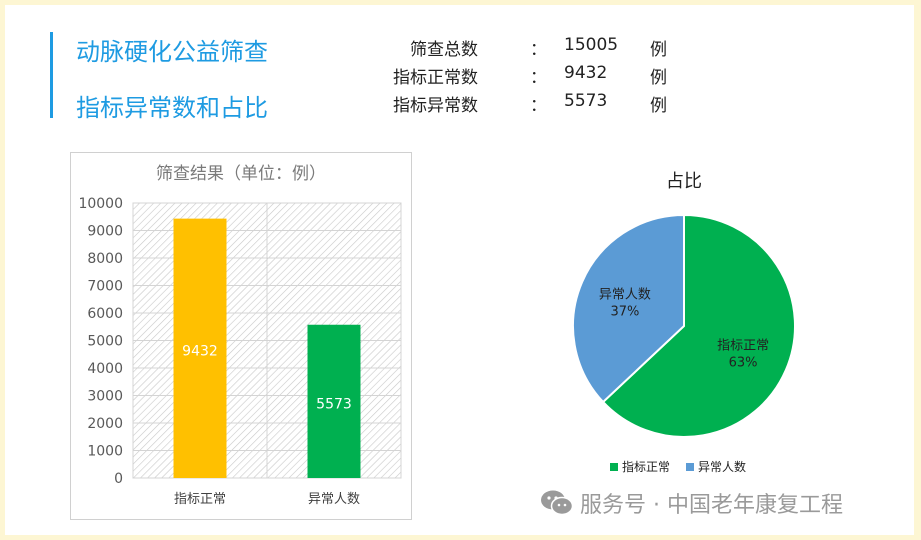 The image size is (921, 540). Describe the element at coordinates (444, 50) in the screenshot. I see `stat-label: 筛查总数` at that location.